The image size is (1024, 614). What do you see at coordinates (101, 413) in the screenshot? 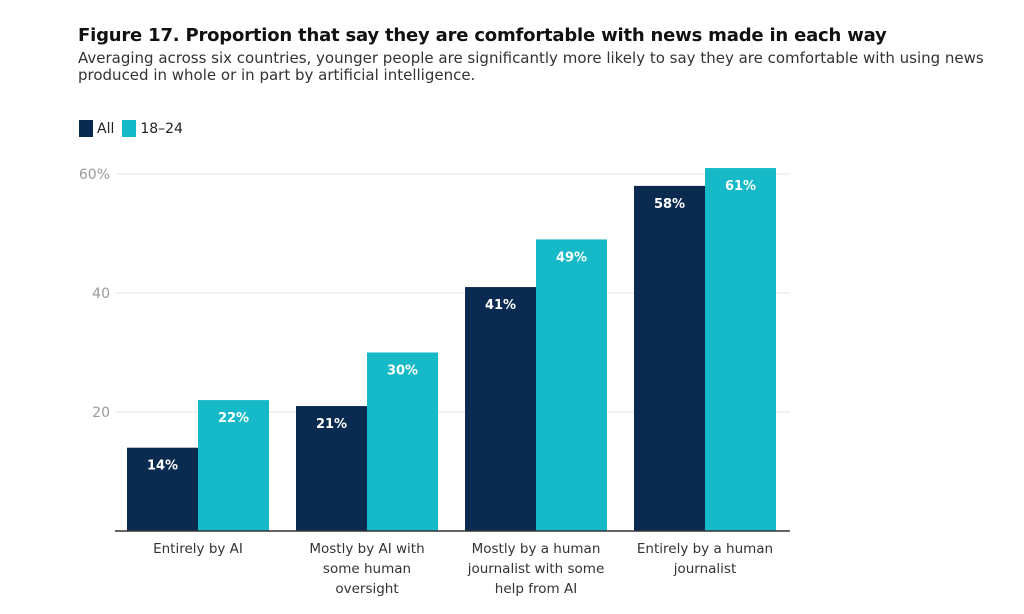
I see `y-tick-label-0: 20` at bounding box center [101, 413].